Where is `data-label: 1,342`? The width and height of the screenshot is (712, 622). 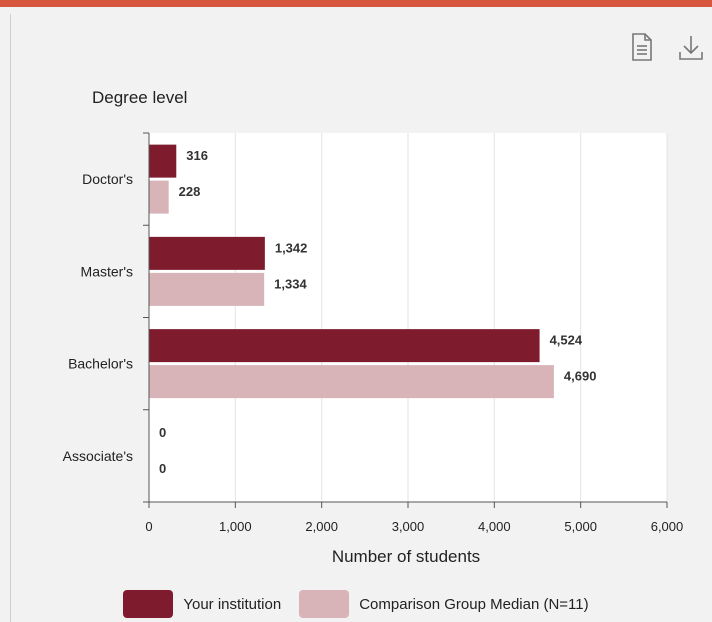 data-label: 1,342 is located at coordinates (291, 247).